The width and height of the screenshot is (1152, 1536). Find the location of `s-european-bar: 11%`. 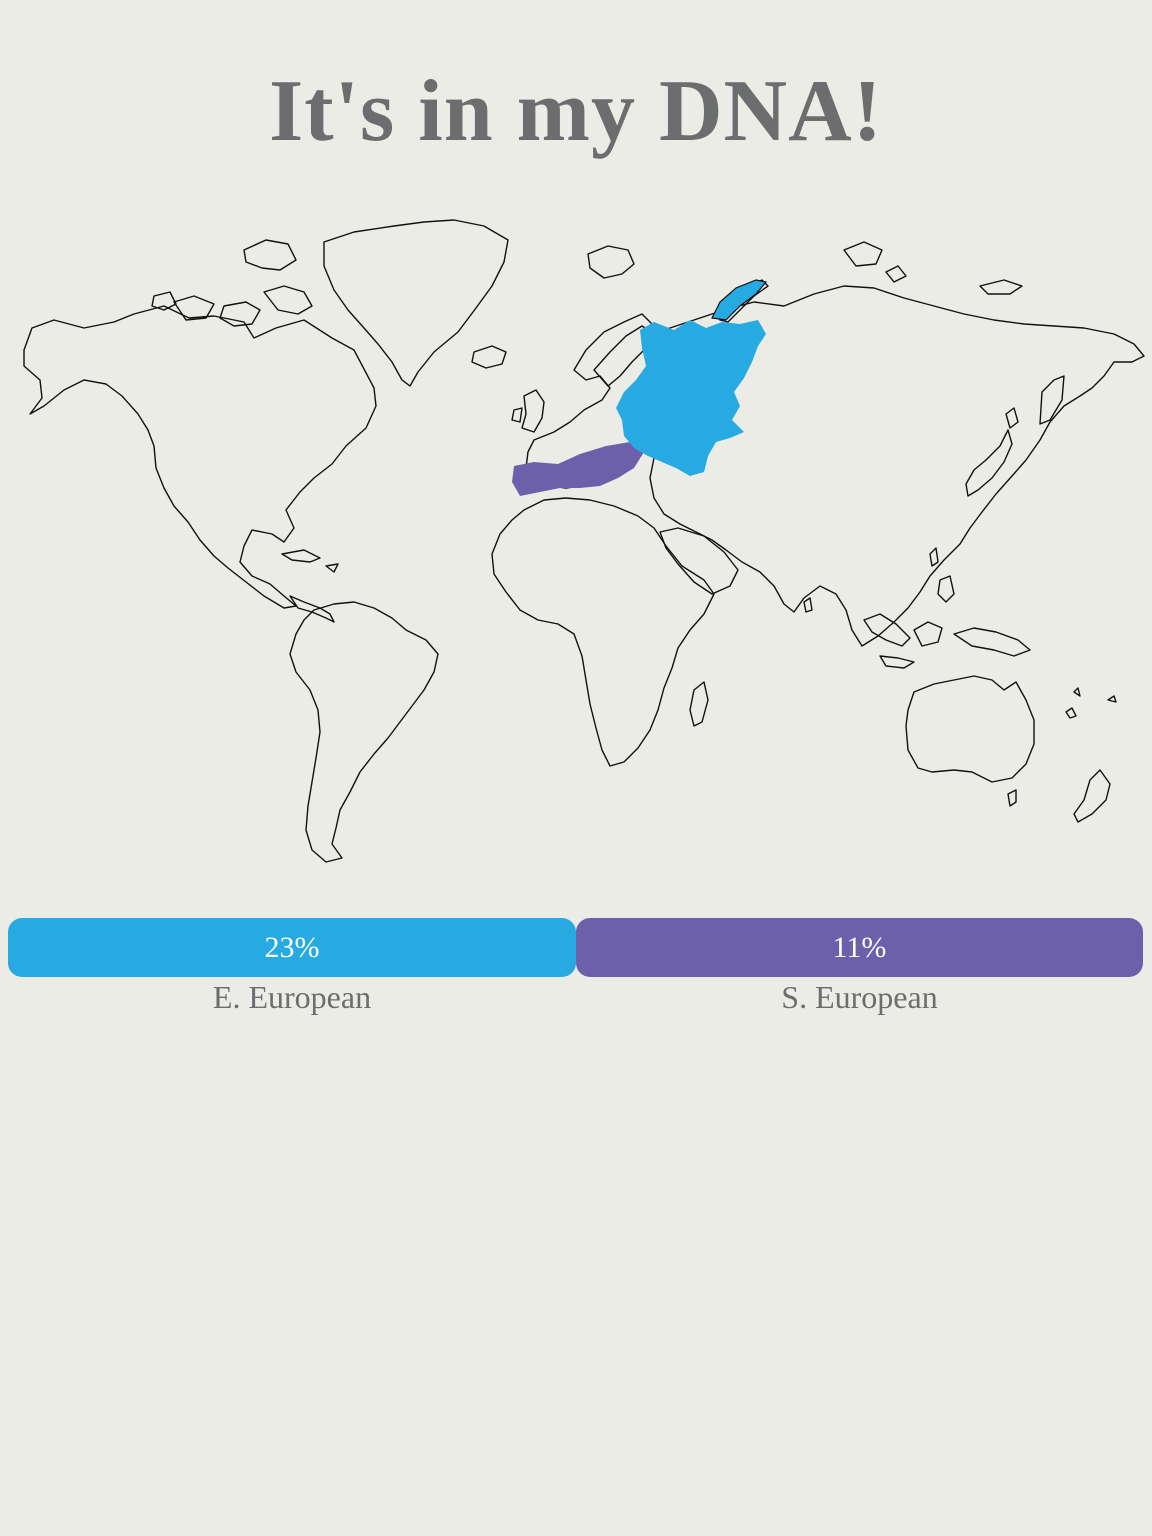

s-european-bar: 11% is located at coordinates (859, 947).